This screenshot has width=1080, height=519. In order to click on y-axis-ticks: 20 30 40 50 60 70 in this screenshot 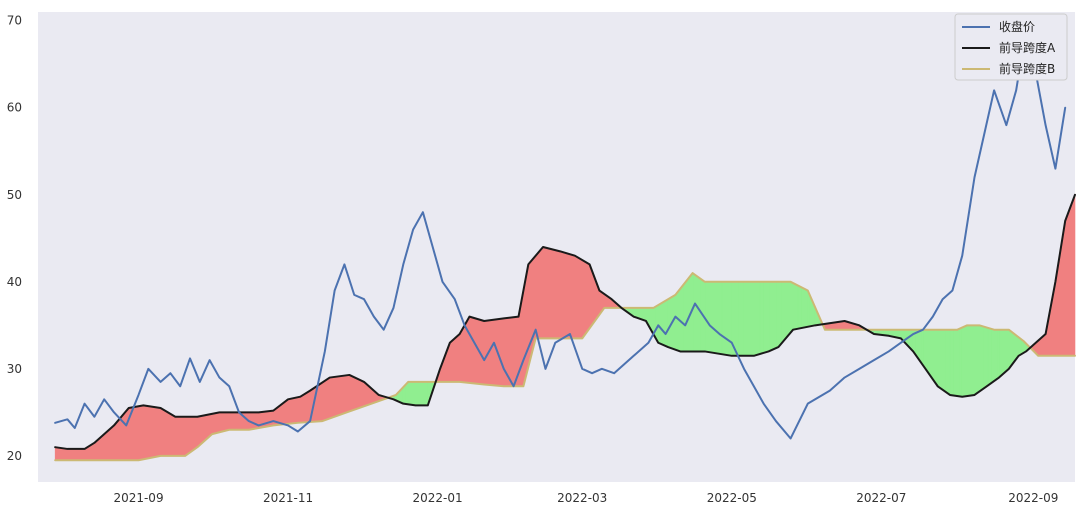, I will do `click(14, 238)`.